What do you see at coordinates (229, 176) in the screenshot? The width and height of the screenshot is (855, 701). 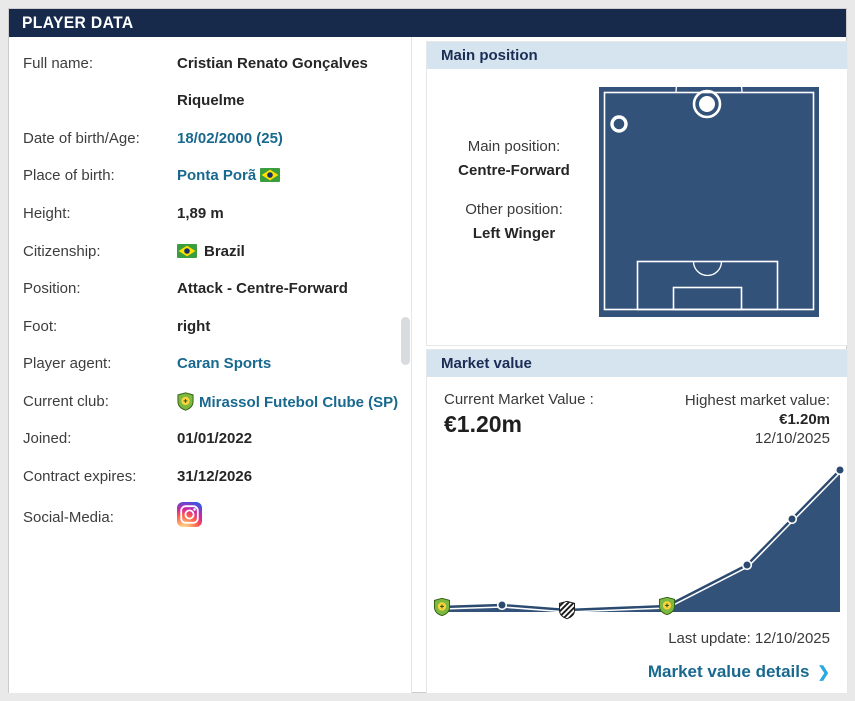 I see `birthplace-link: Ponta Porã` at bounding box center [229, 176].